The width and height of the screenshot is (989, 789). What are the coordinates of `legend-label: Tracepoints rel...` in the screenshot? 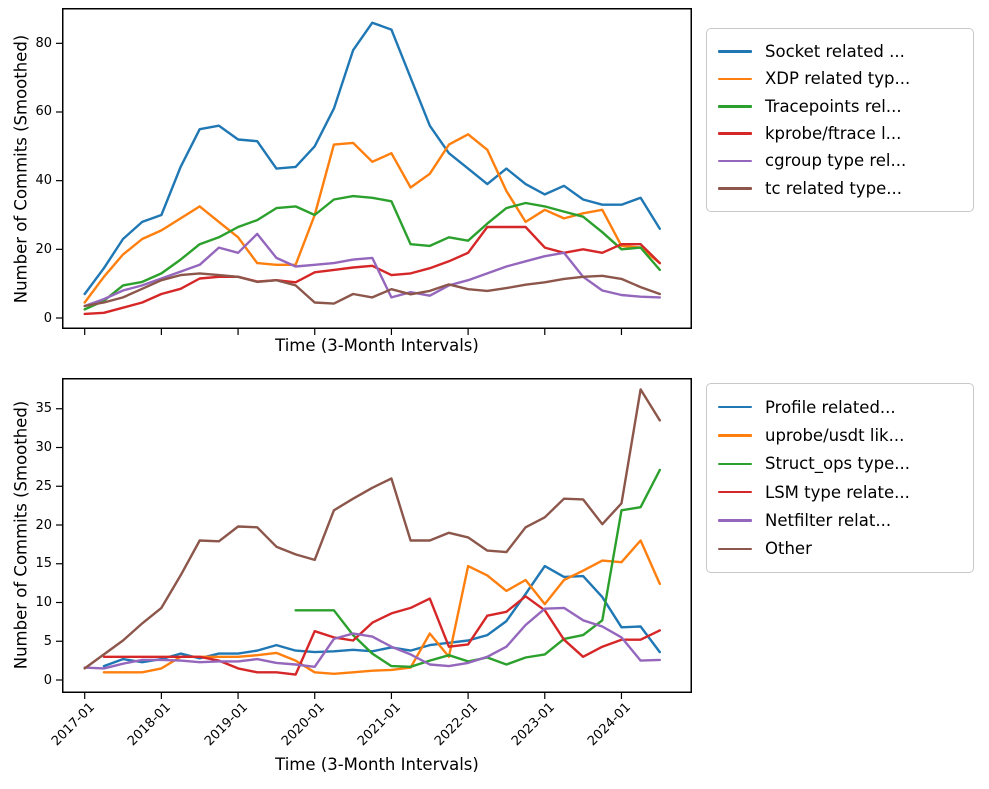 It's located at (833, 106).